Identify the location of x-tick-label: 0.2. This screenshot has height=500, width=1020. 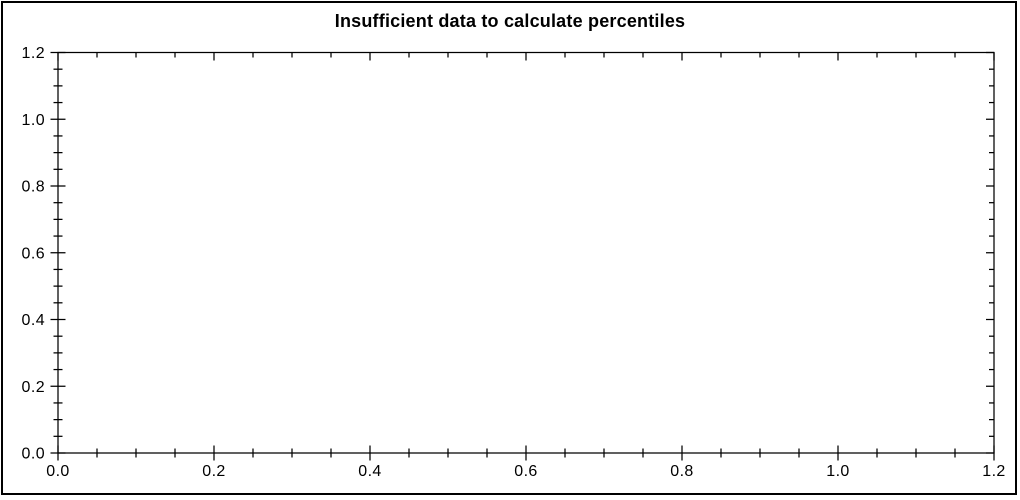
(213, 471).